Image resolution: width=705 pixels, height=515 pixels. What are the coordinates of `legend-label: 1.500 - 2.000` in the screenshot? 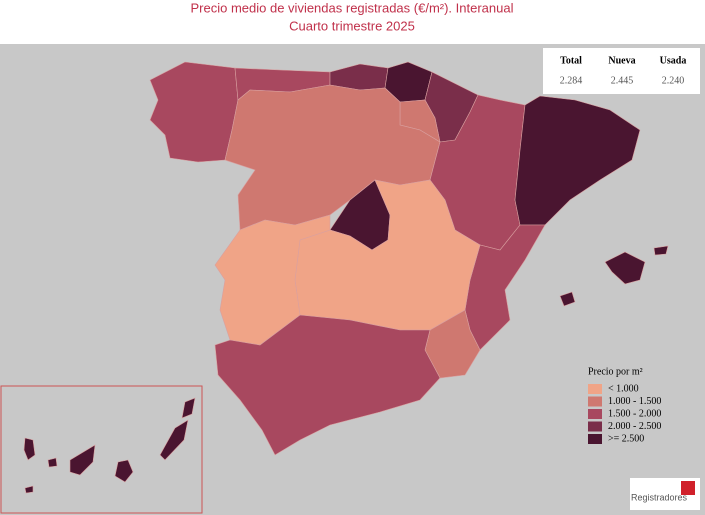 It's located at (634, 413).